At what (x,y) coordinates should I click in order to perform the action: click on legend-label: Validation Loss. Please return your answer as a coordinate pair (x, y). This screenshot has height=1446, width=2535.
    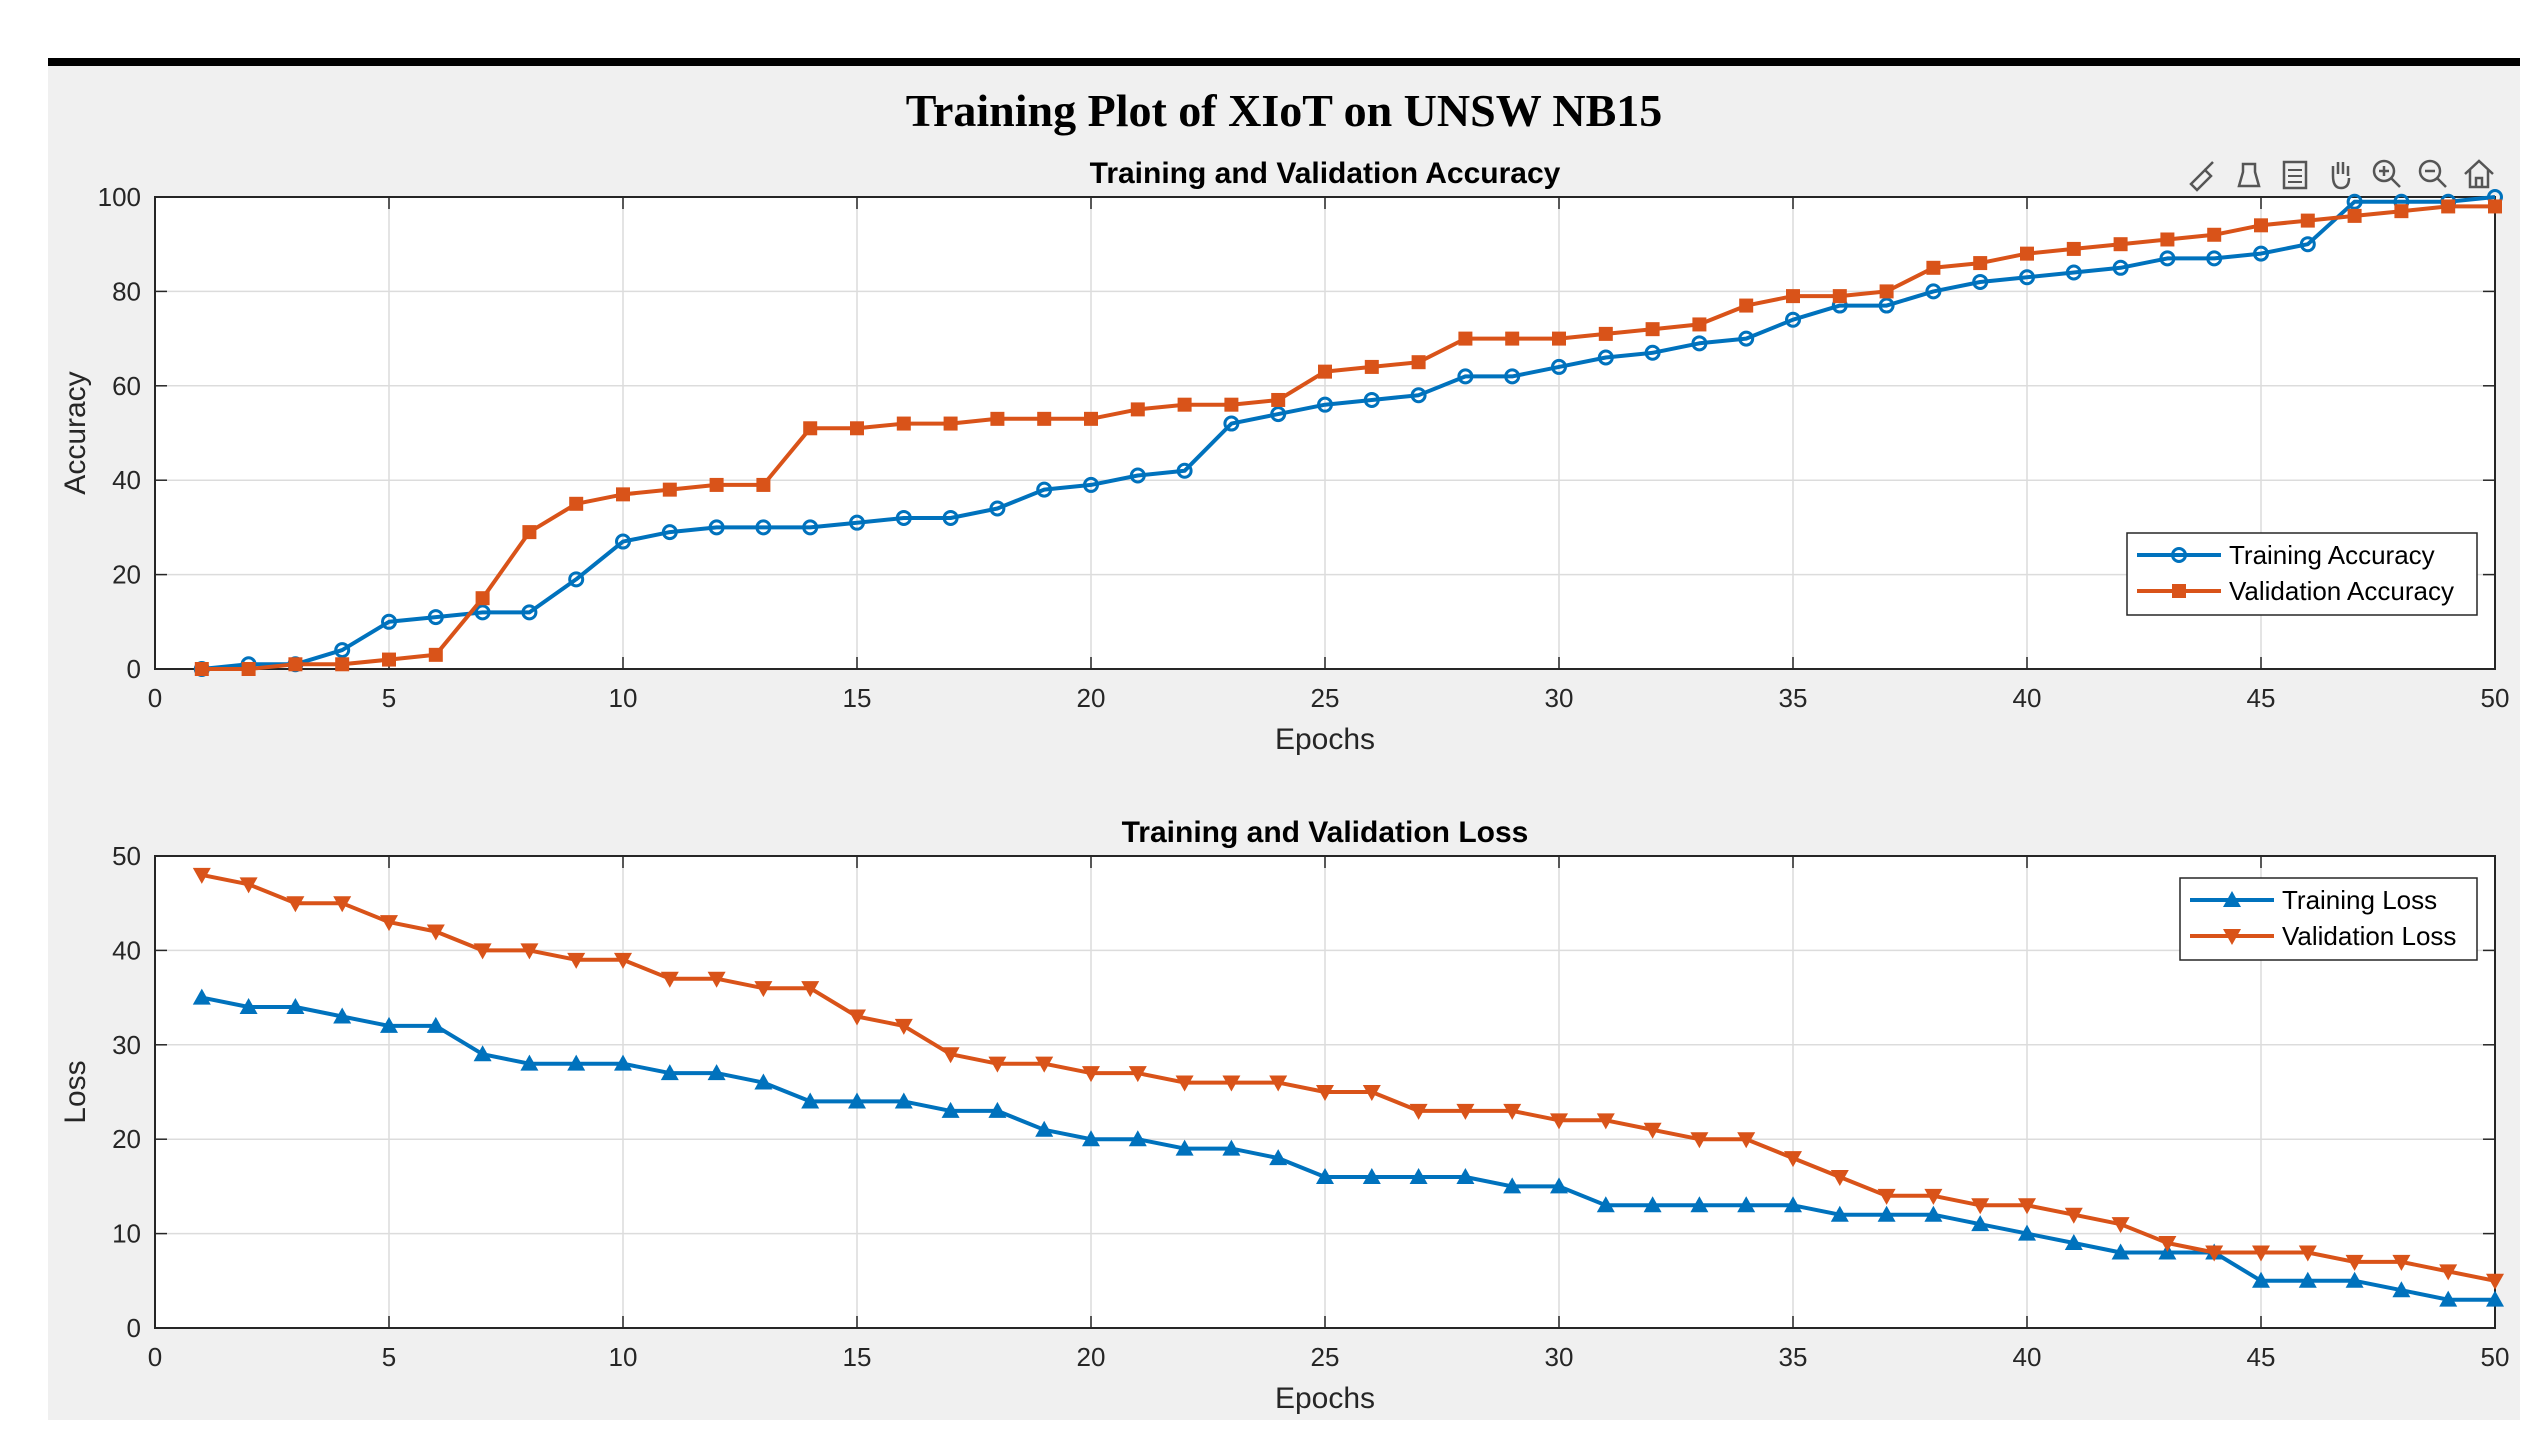
    Looking at the image, I should click on (2369, 936).